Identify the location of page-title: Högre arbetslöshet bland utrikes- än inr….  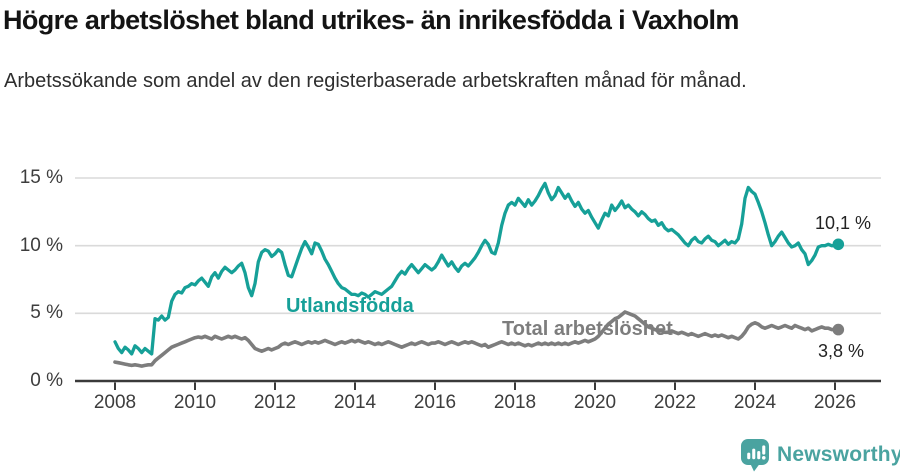
(371, 20).